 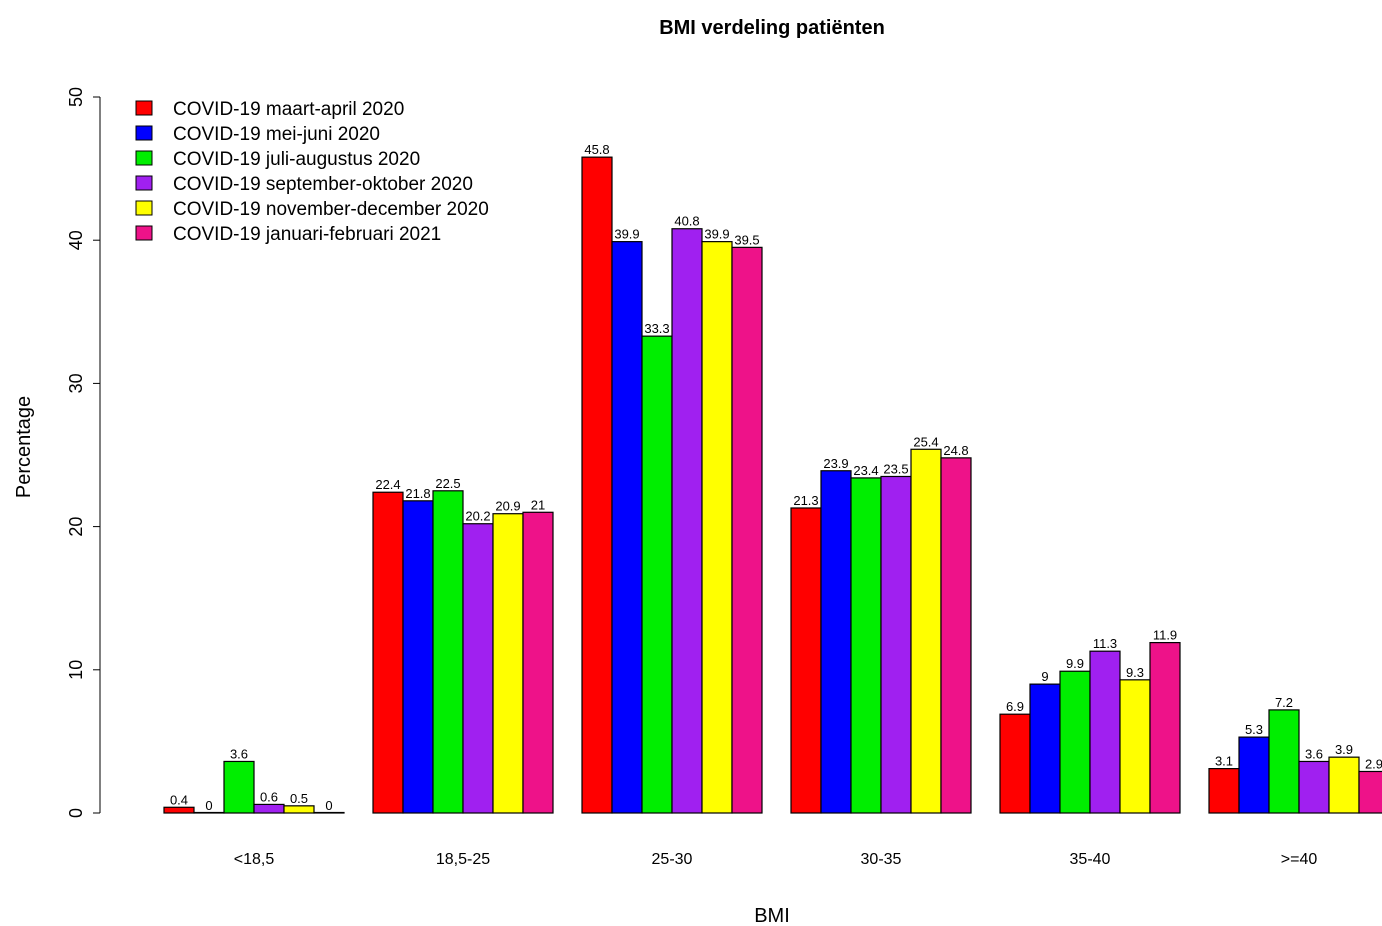 What do you see at coordinates (1299, 859) in the screenshot?
I see `category-label: >=40` at bounding box center [1299, 859].